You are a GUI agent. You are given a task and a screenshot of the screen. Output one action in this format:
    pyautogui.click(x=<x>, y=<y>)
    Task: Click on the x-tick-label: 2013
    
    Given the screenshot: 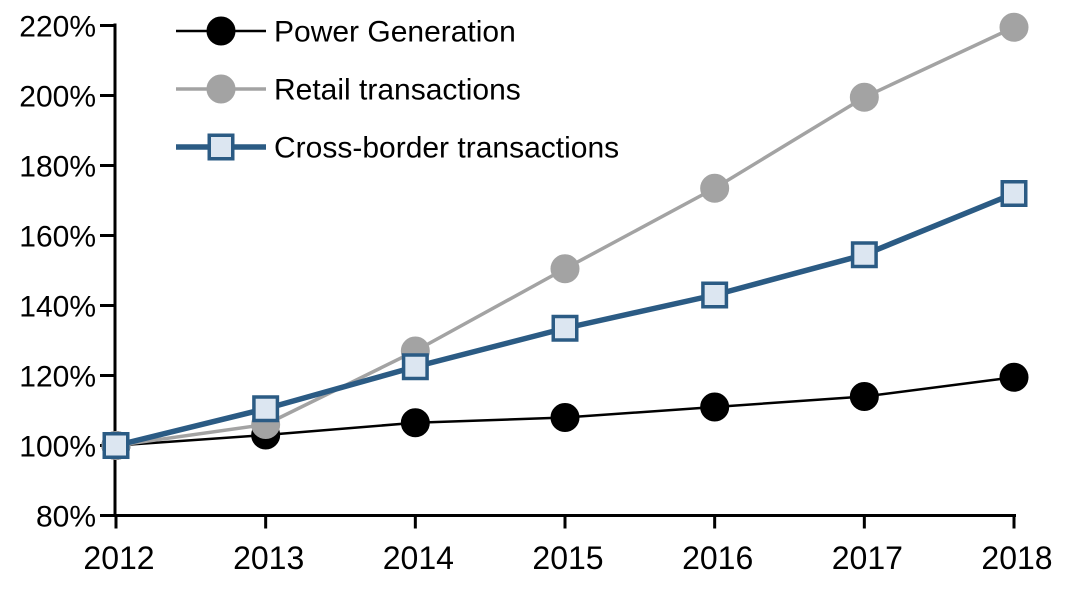 What is the action you would take?
    pyautogui.click(x=268, y=558)
    